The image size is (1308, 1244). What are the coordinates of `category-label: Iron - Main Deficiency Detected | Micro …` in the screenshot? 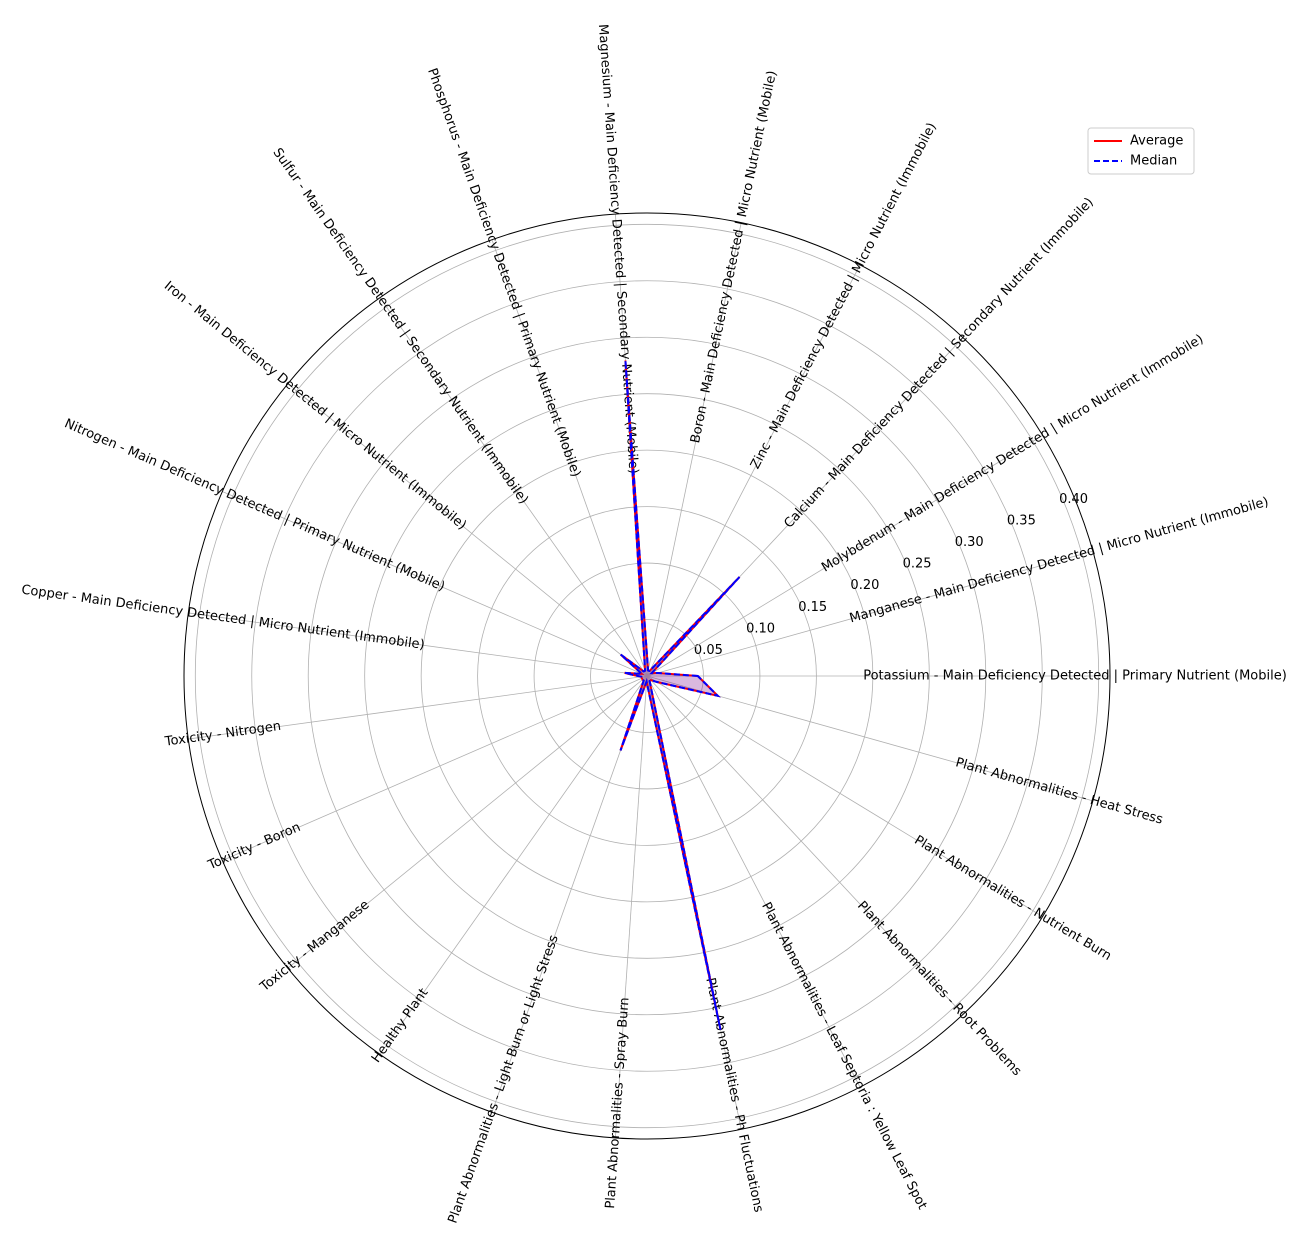 It's located at (315, 406).